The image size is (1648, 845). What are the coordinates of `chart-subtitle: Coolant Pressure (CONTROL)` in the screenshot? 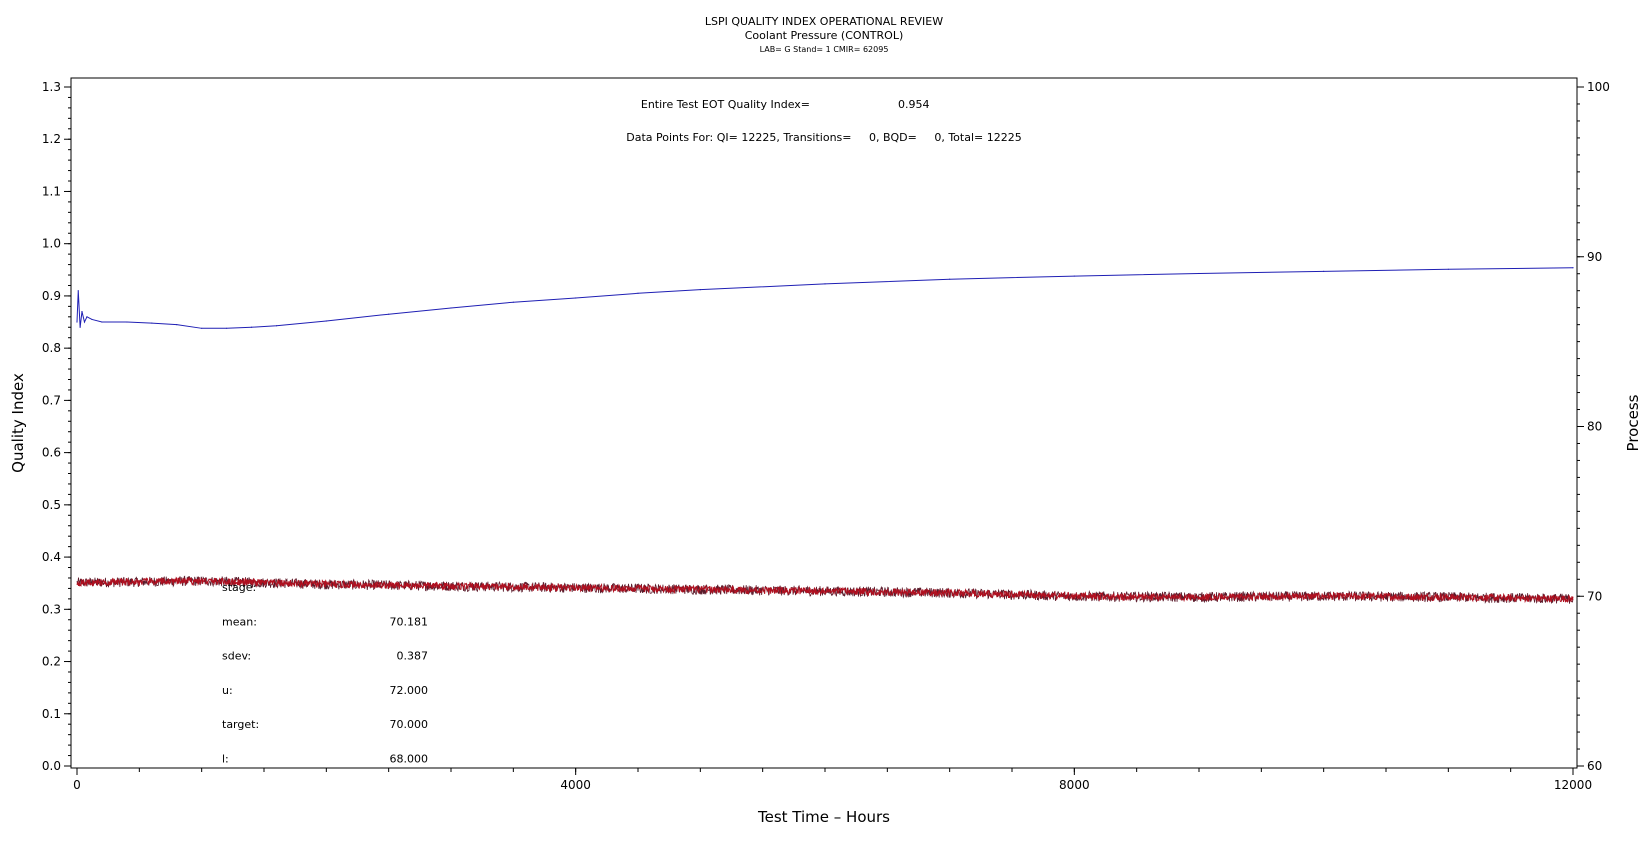 It's located at (824, 35).